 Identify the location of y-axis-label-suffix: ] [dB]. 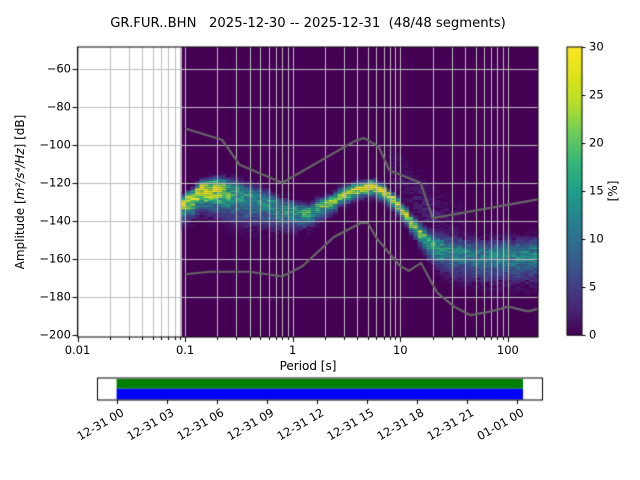
(20, 131).